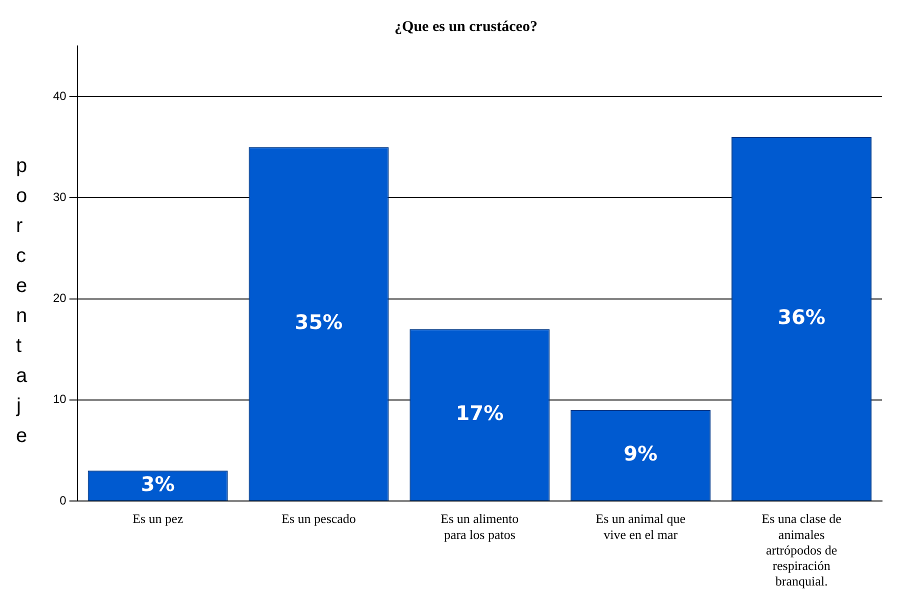 This screenshot has height=603, width=900. Describe the element at coordinates (59, 298) in the screenshot. I see `y-tick-label: 20` at that location.